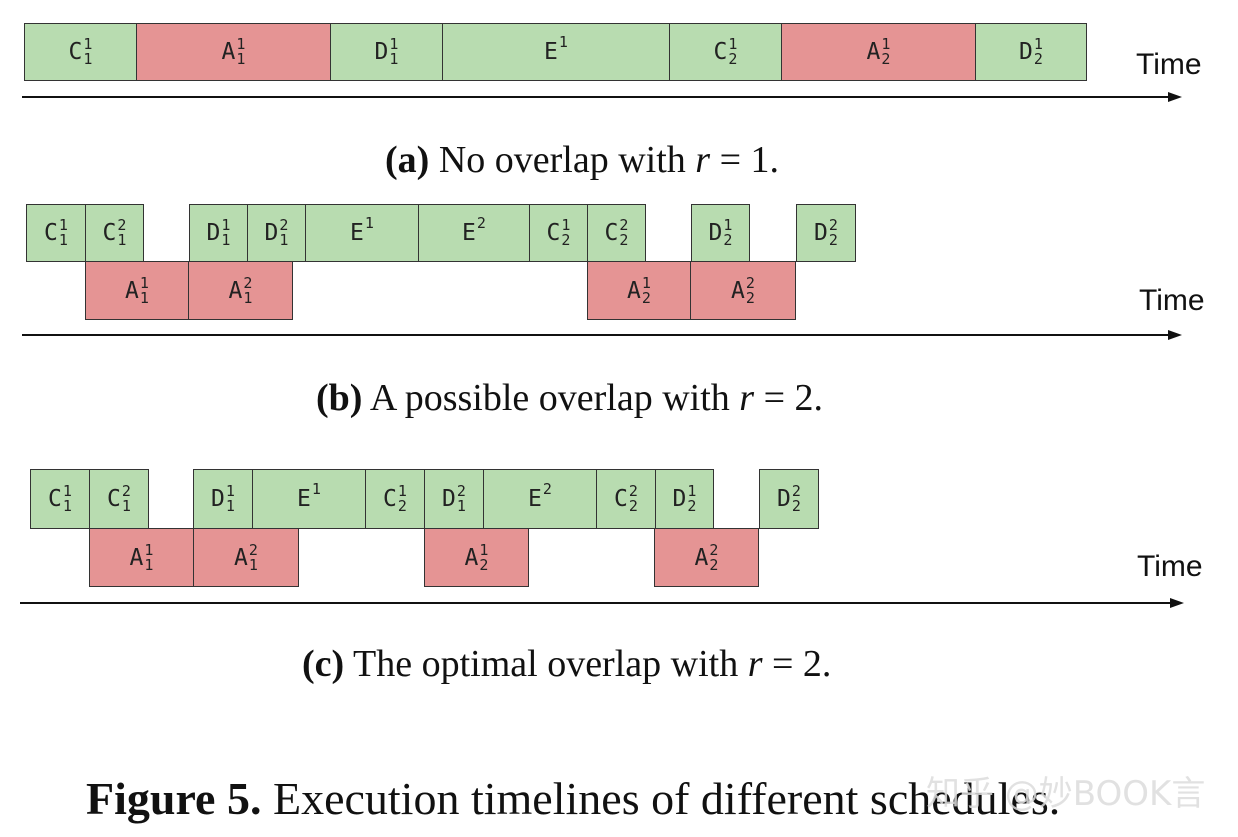  Describe the element at coordinates (562, 160) in the screenshot. I see `caption-a-text: No overlap with` at that location.